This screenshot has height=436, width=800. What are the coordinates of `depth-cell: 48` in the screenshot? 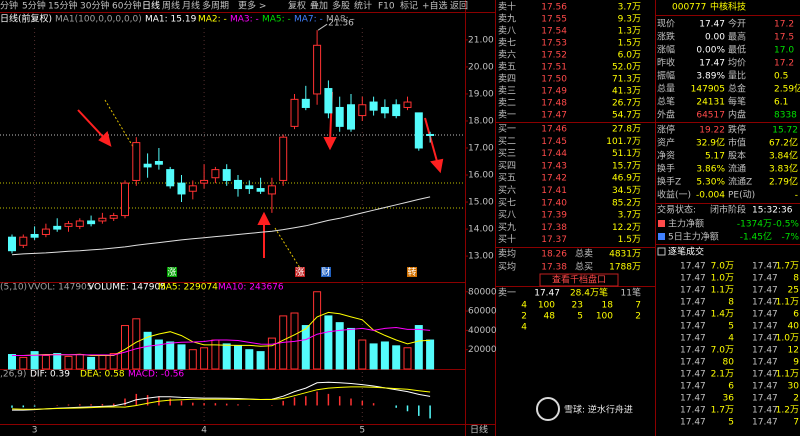 It's located at (550, 317).